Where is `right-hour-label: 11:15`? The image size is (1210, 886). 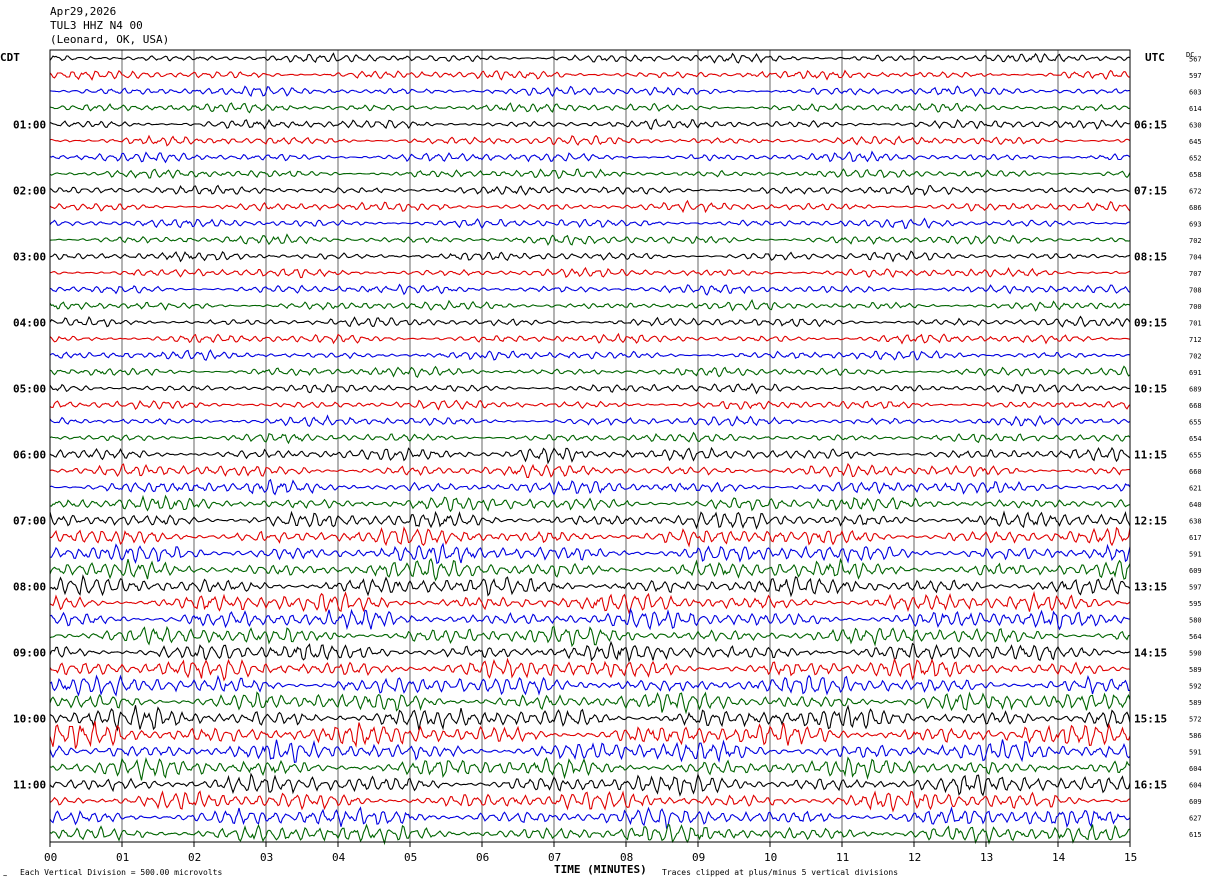 right-hour-label: 11:15 is located at coordinates (1150, 454).